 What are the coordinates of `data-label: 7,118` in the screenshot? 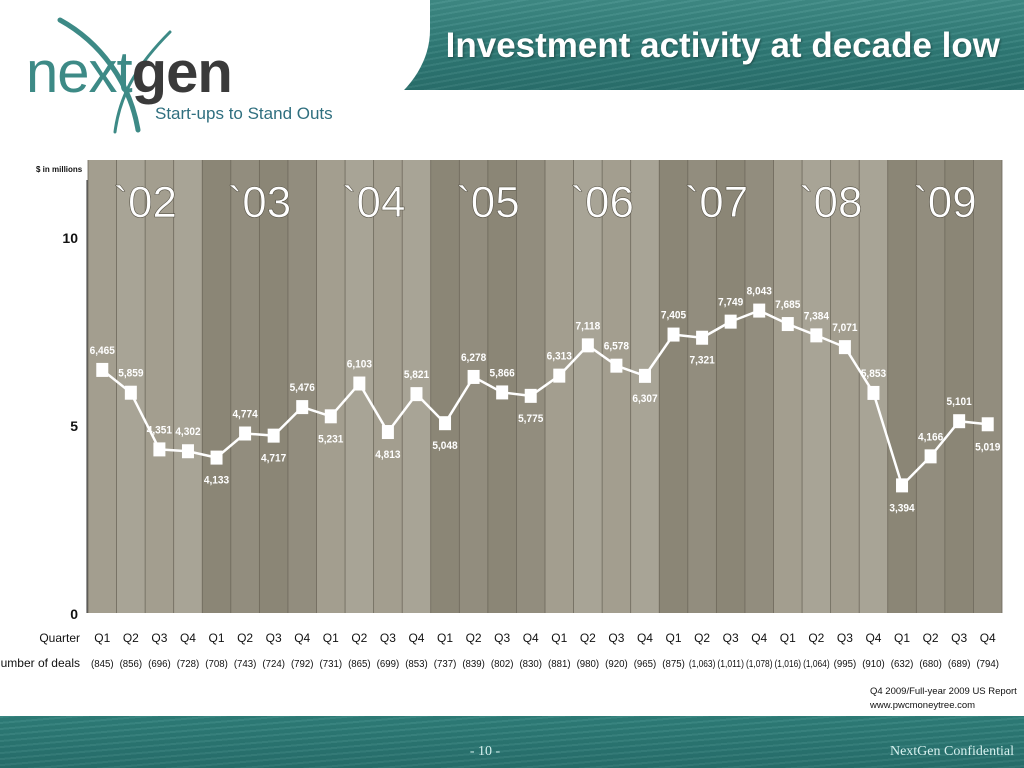 It's located at (587, 326).